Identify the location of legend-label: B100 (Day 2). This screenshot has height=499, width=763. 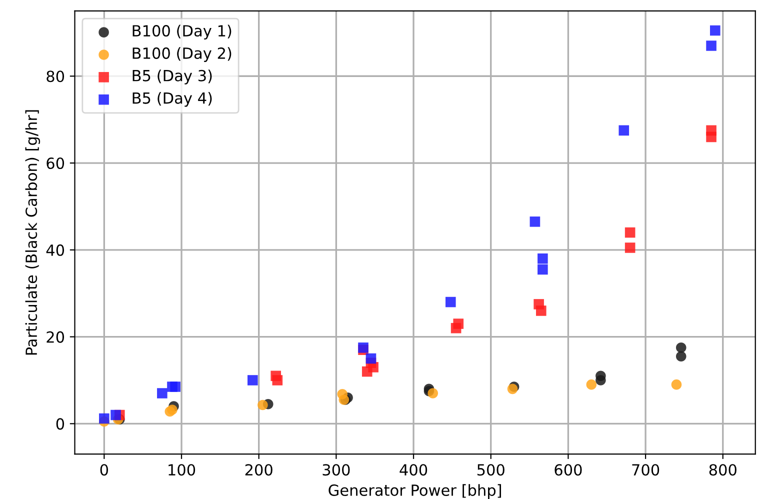
(182, 54).